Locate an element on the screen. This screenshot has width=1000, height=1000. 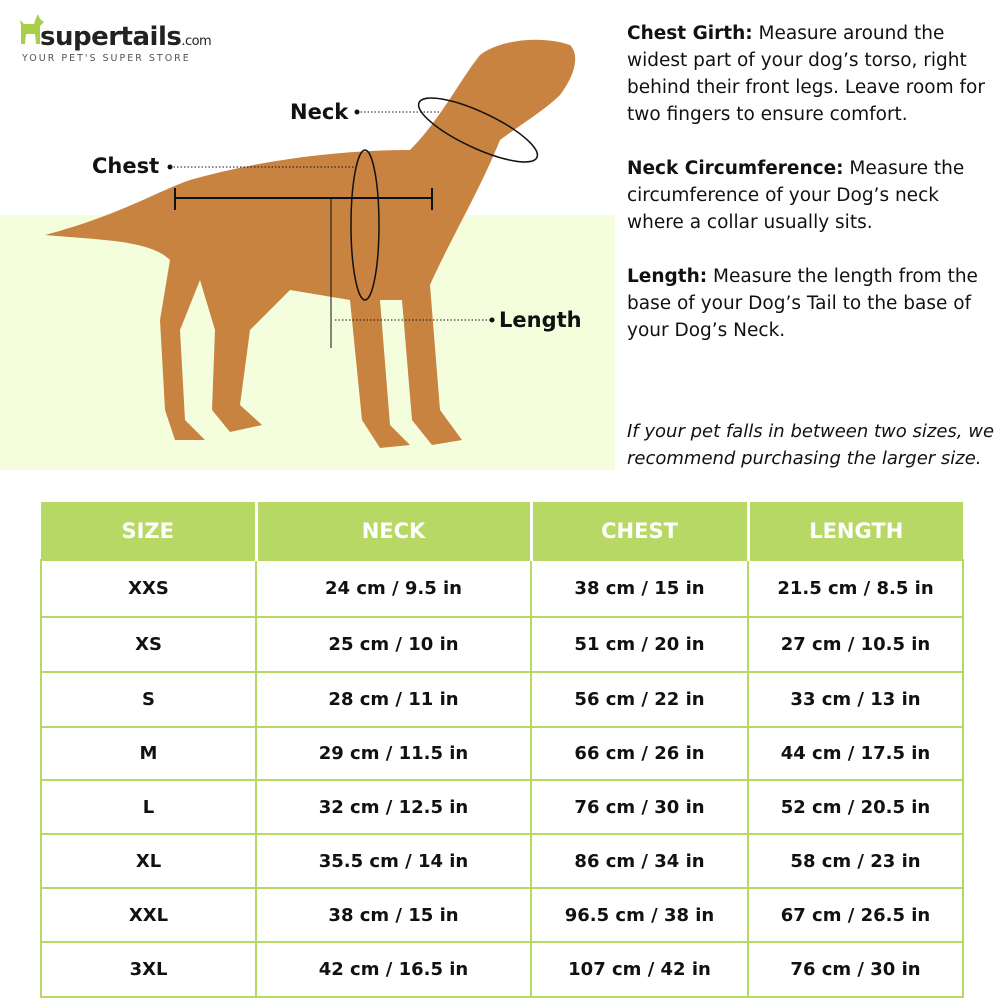
neck-label: Neck is located at coordinates (319, 112).